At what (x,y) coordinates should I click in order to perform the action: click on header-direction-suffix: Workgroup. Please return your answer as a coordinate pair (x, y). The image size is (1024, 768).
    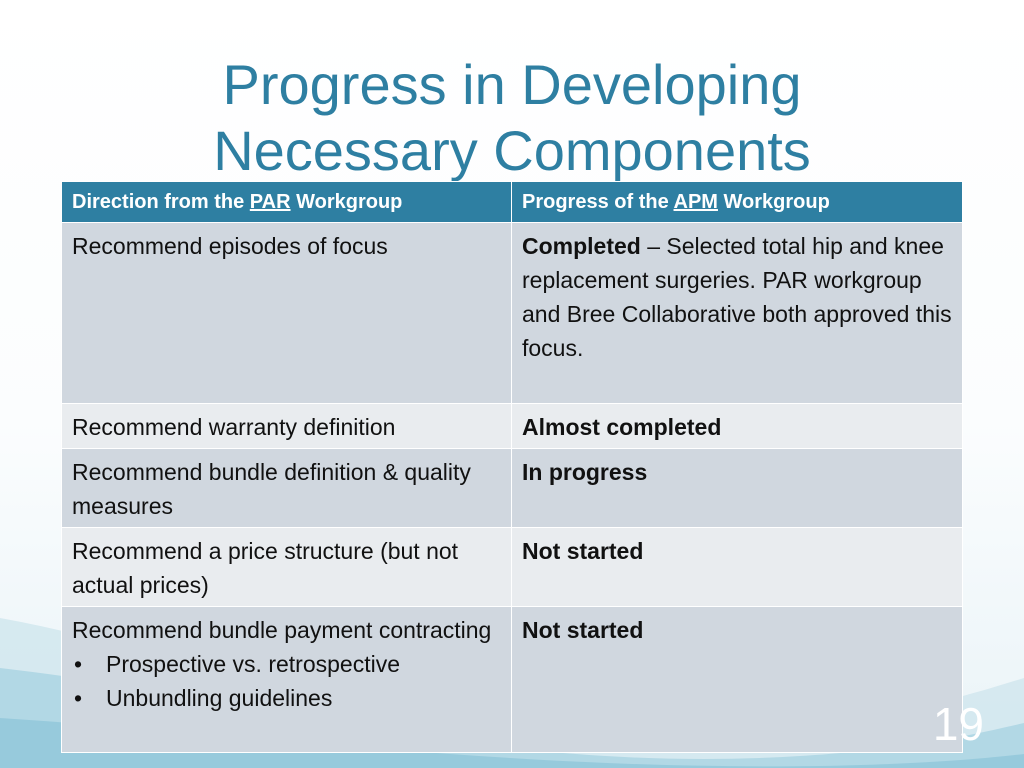
    Looking at the image, I should click on (346, 201).